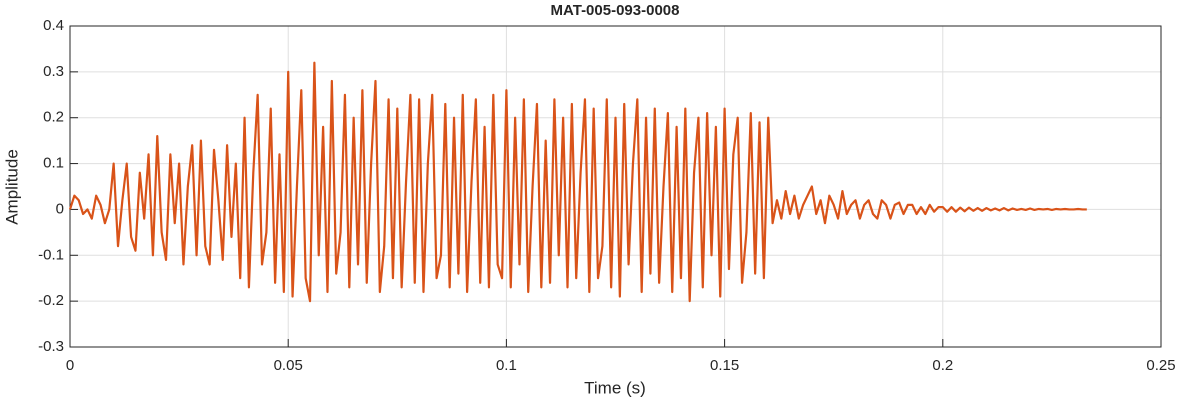 The width and height of the screenshot is (1182, 404). I want to click on y-tick-label: -0.3, so click(51, 346).